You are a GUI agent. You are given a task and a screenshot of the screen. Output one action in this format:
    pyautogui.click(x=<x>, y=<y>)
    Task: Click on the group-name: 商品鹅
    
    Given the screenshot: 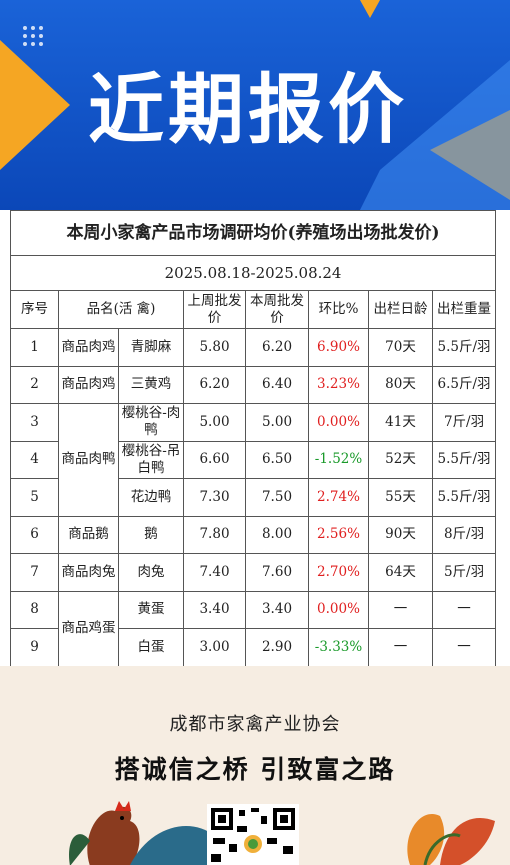 What is the action you would take?
    pyautogui.click(x=88, y=534)
    